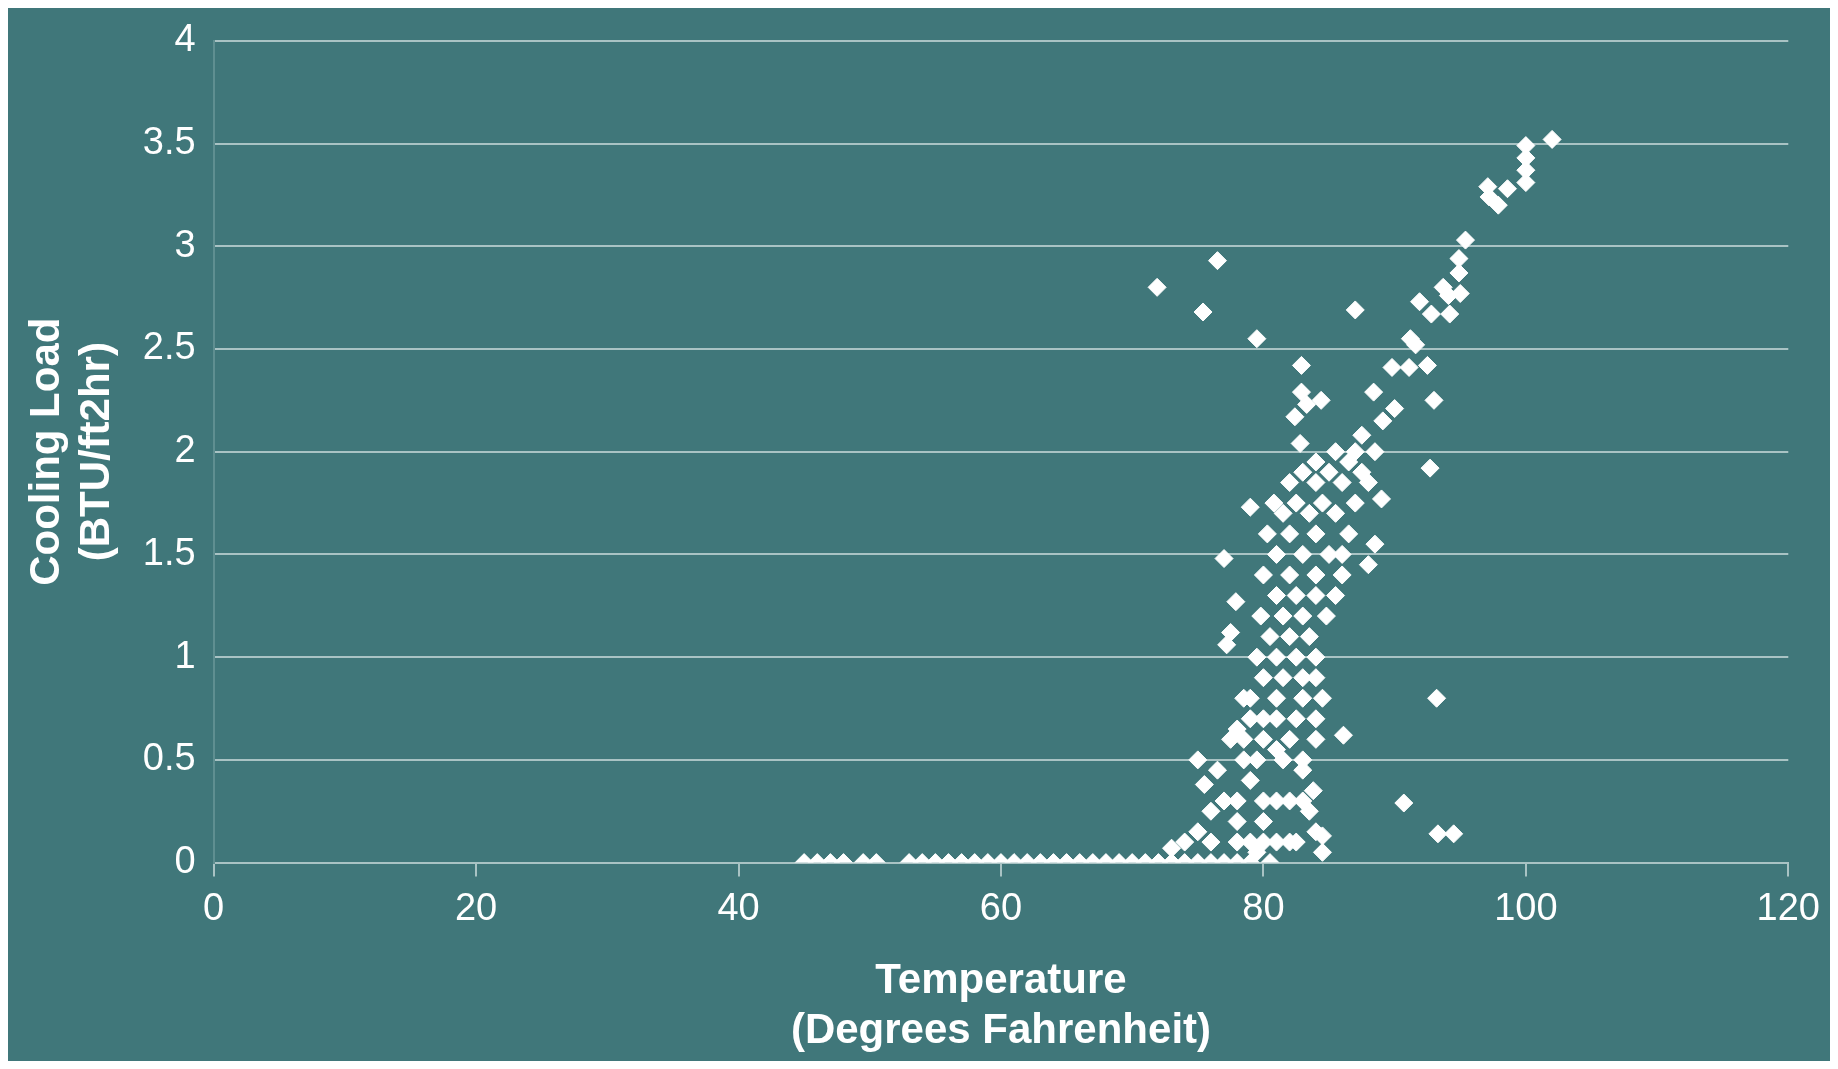 This screenshot has width=1838, height=1069. What do you see at coordinates (1526, 906) in the screenshot?
I see `x-tick-label: 100` at bounding box center [1526, 906].